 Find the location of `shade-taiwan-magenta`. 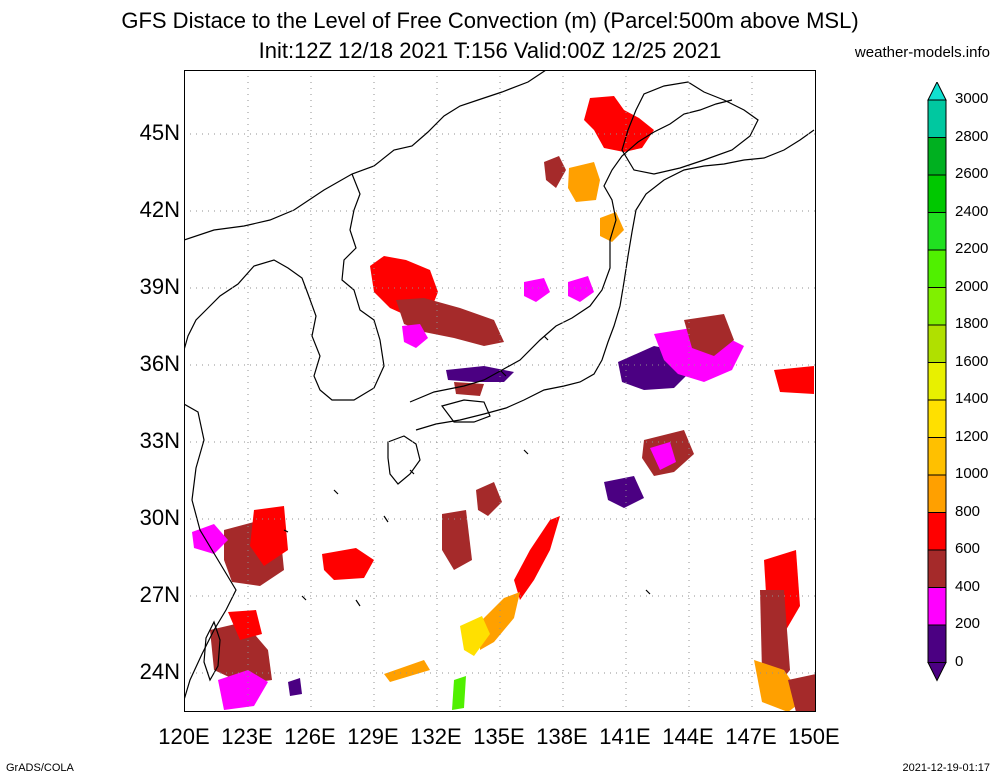

shade-taiwan-magenta is located at coordinates (243, 690).